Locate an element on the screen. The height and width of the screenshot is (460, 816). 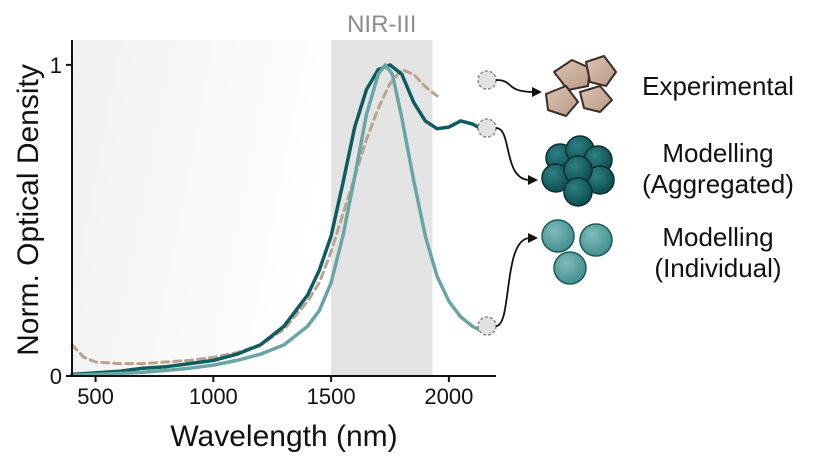
y-tick-label: 1 is located at coordinates (56, 65).